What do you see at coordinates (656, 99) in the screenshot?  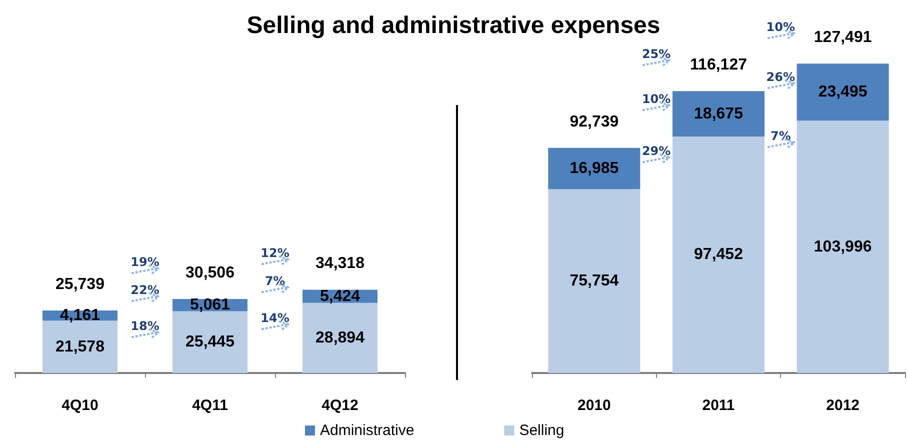 I see `annotation: 10%` at bounding box center [656, 99].